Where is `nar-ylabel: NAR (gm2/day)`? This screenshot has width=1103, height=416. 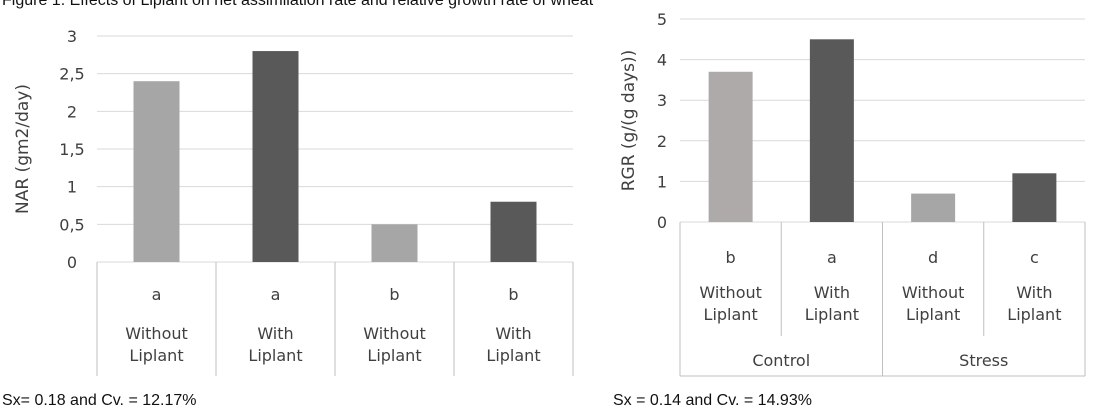 nar-ylabel: NAR (gm2/day) is located at coordinates (23, 149).